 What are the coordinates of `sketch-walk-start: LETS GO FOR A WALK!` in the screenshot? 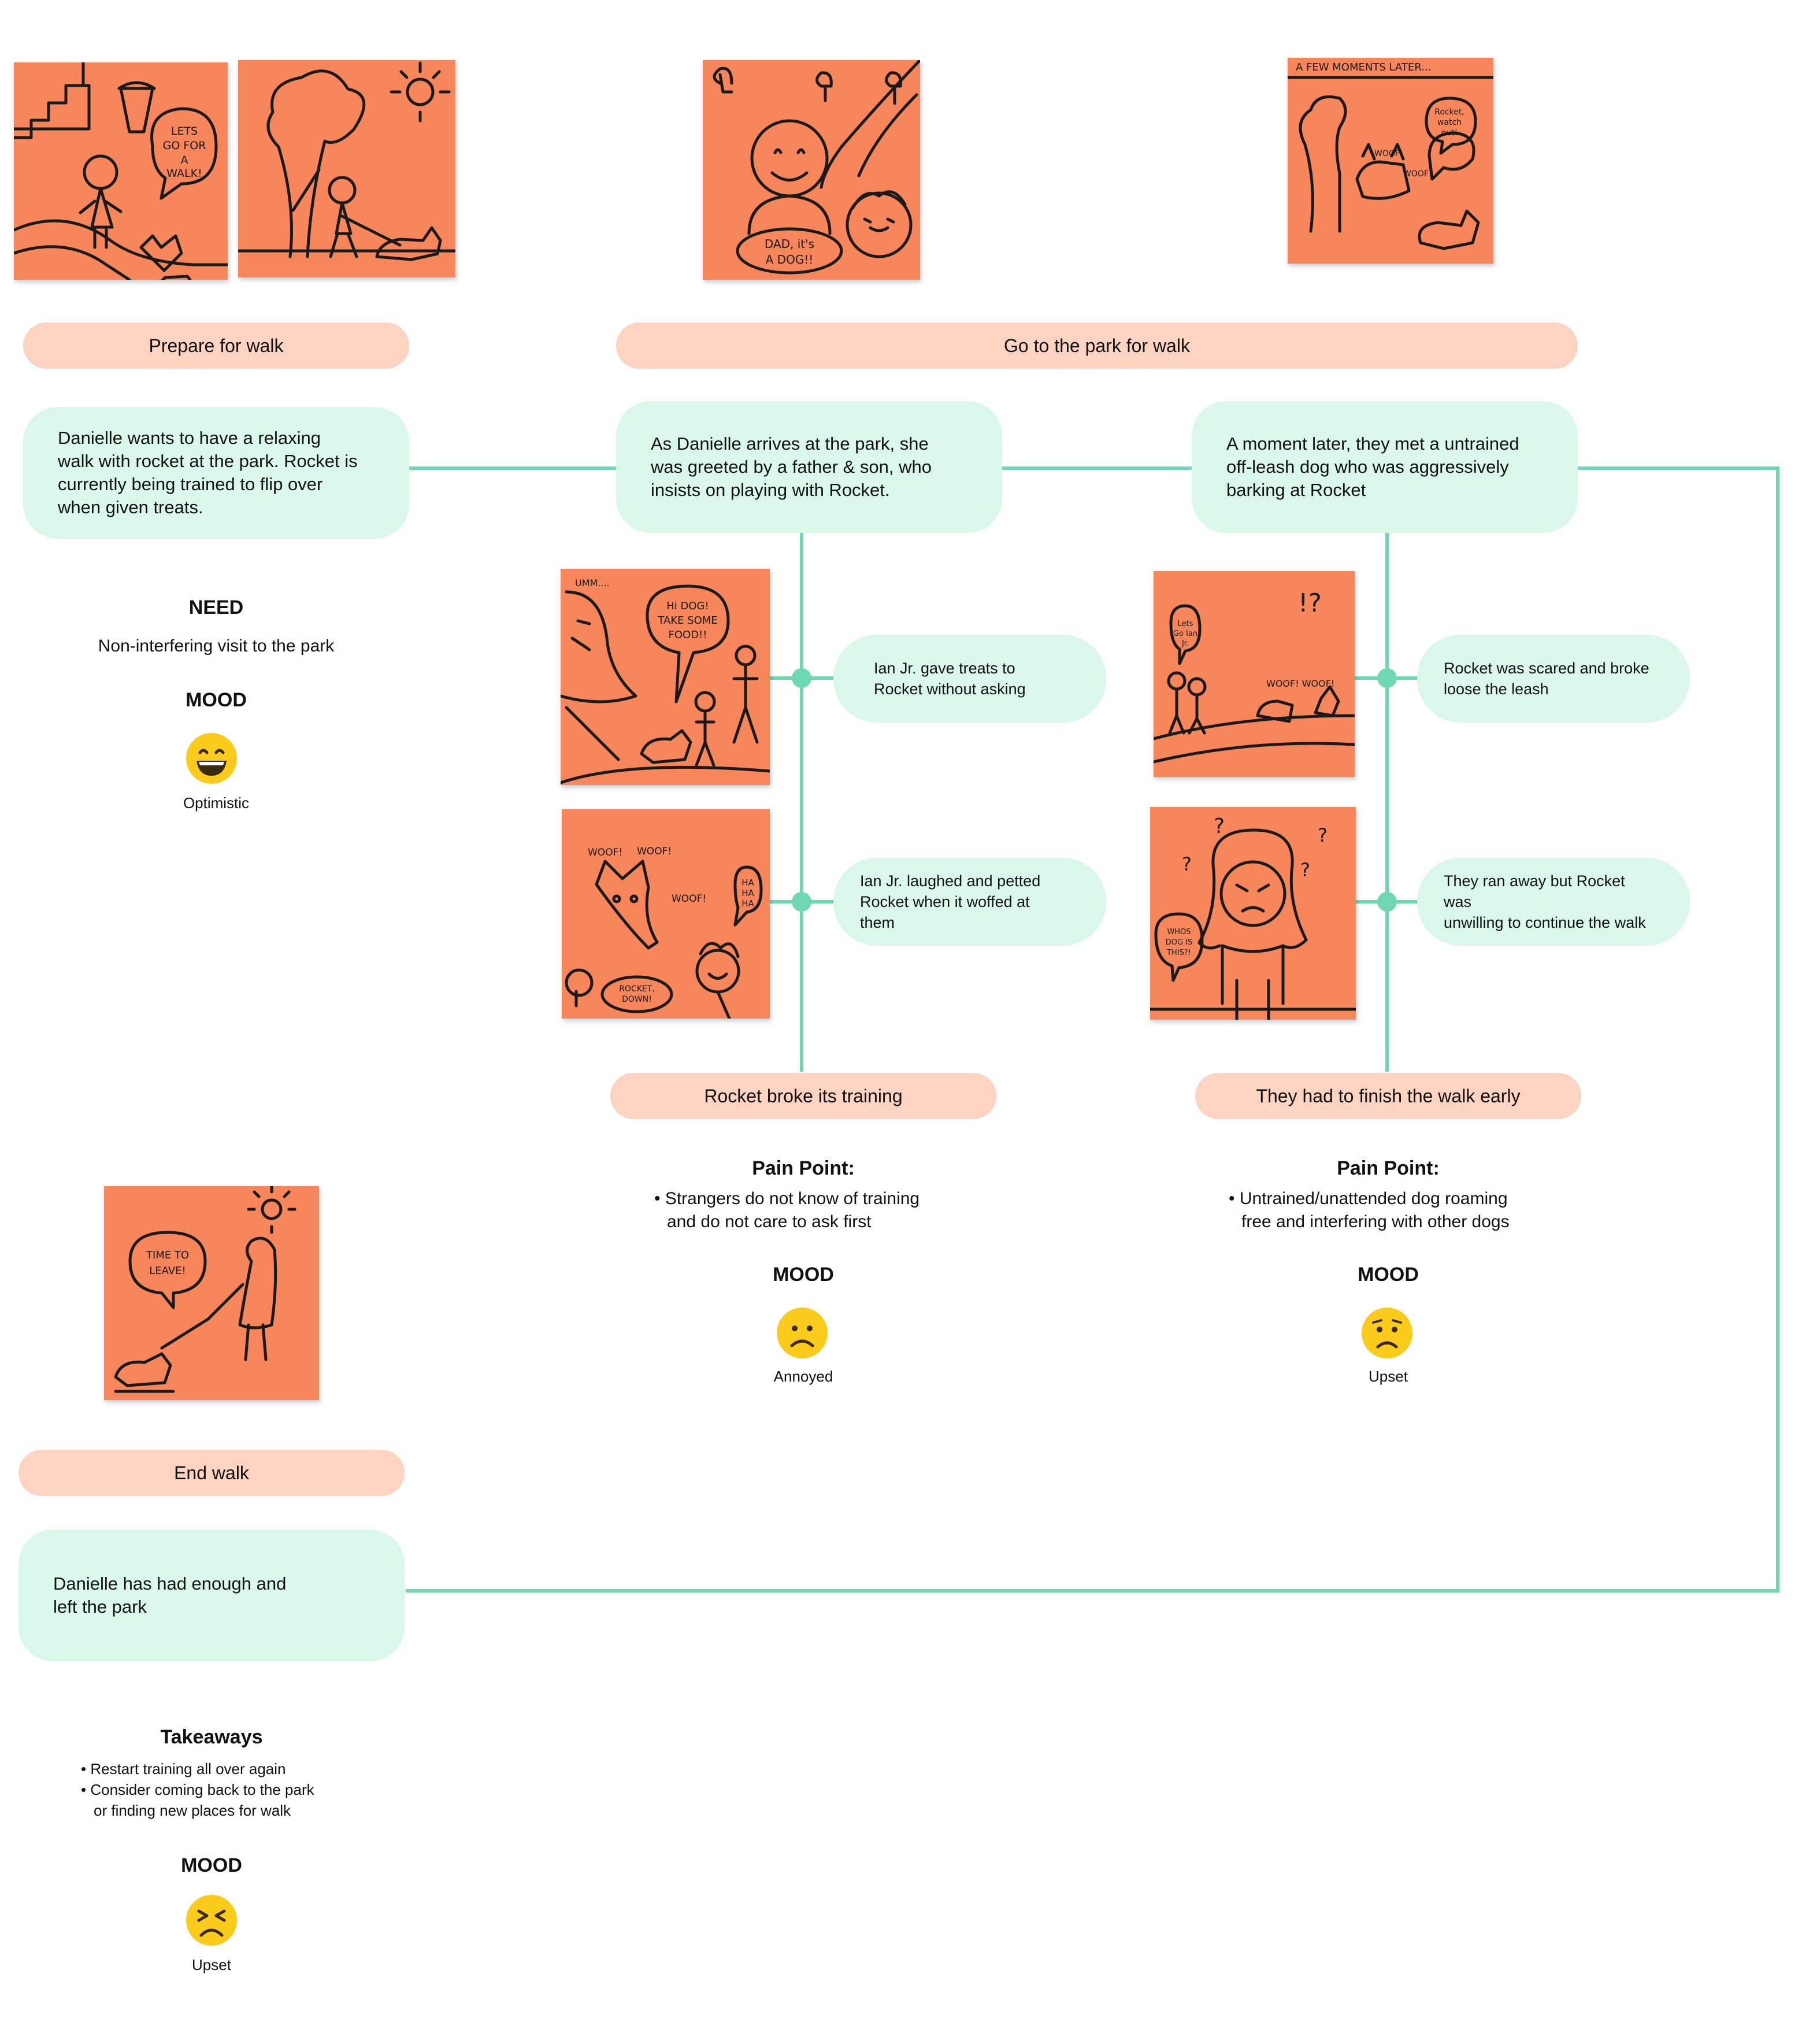 It's located at (121, 171).